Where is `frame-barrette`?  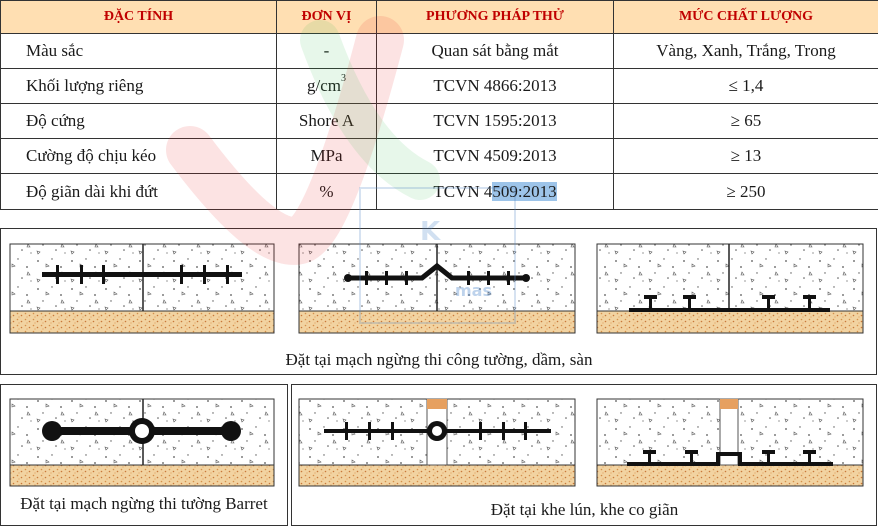 frame-barrette is located at coordinates (144, 455).